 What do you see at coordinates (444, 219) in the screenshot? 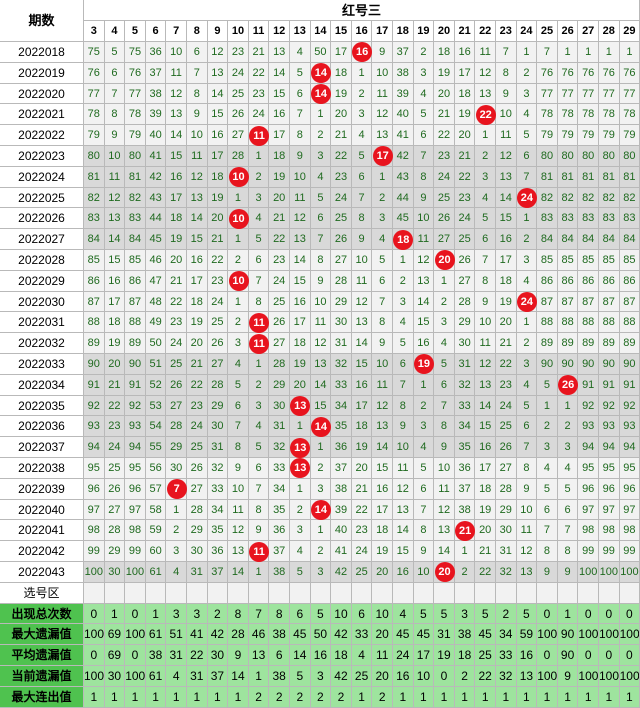
I see `miss-cell: 26` at bounding box center [444, 219].